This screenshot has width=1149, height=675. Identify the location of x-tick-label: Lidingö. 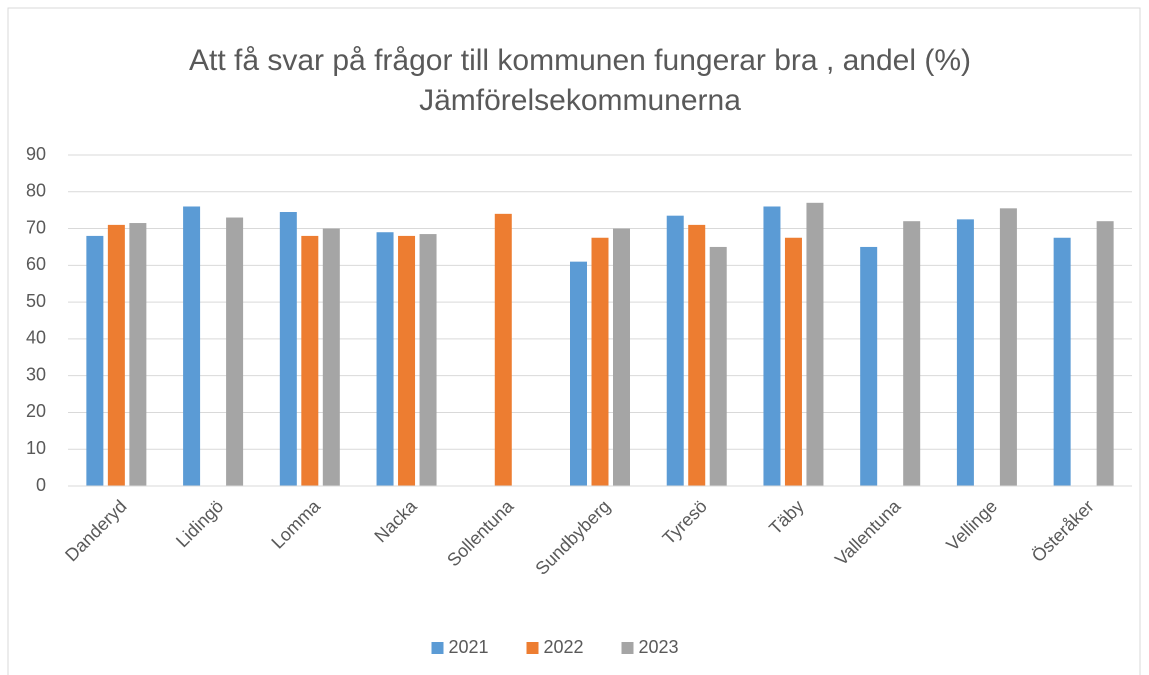
(199, 523).